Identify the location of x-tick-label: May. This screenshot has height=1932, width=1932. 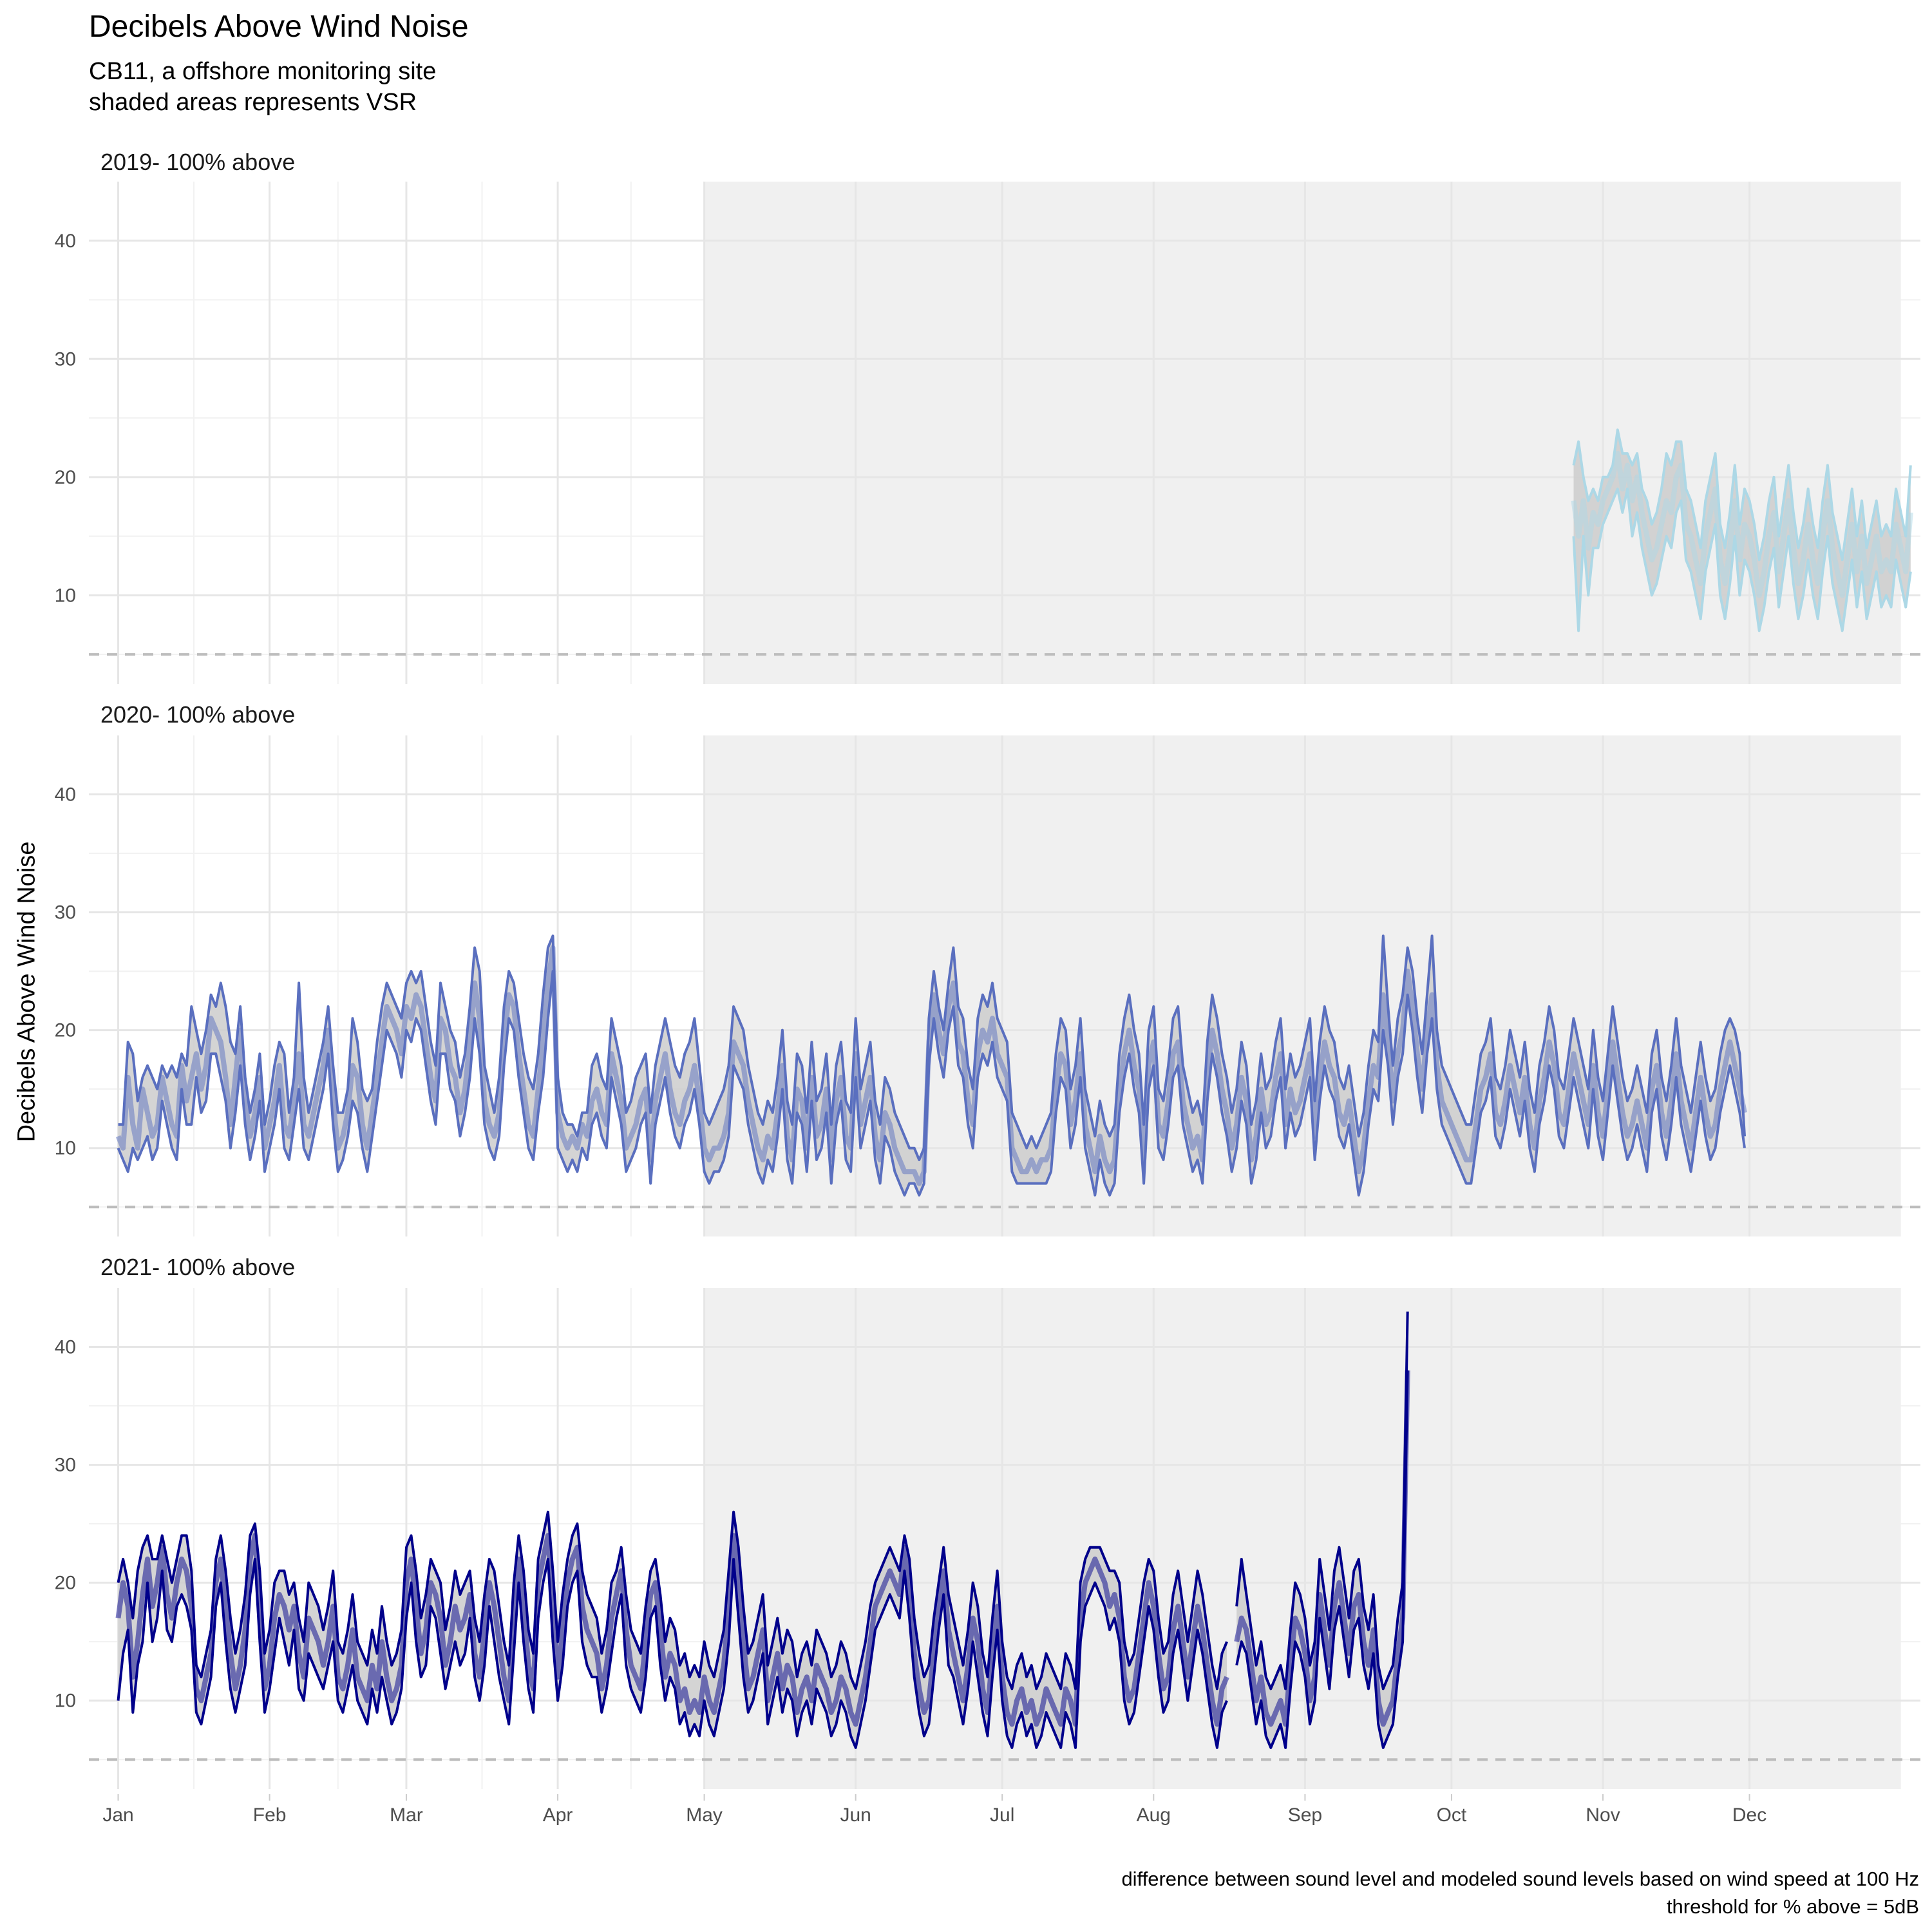
(705, 1815).